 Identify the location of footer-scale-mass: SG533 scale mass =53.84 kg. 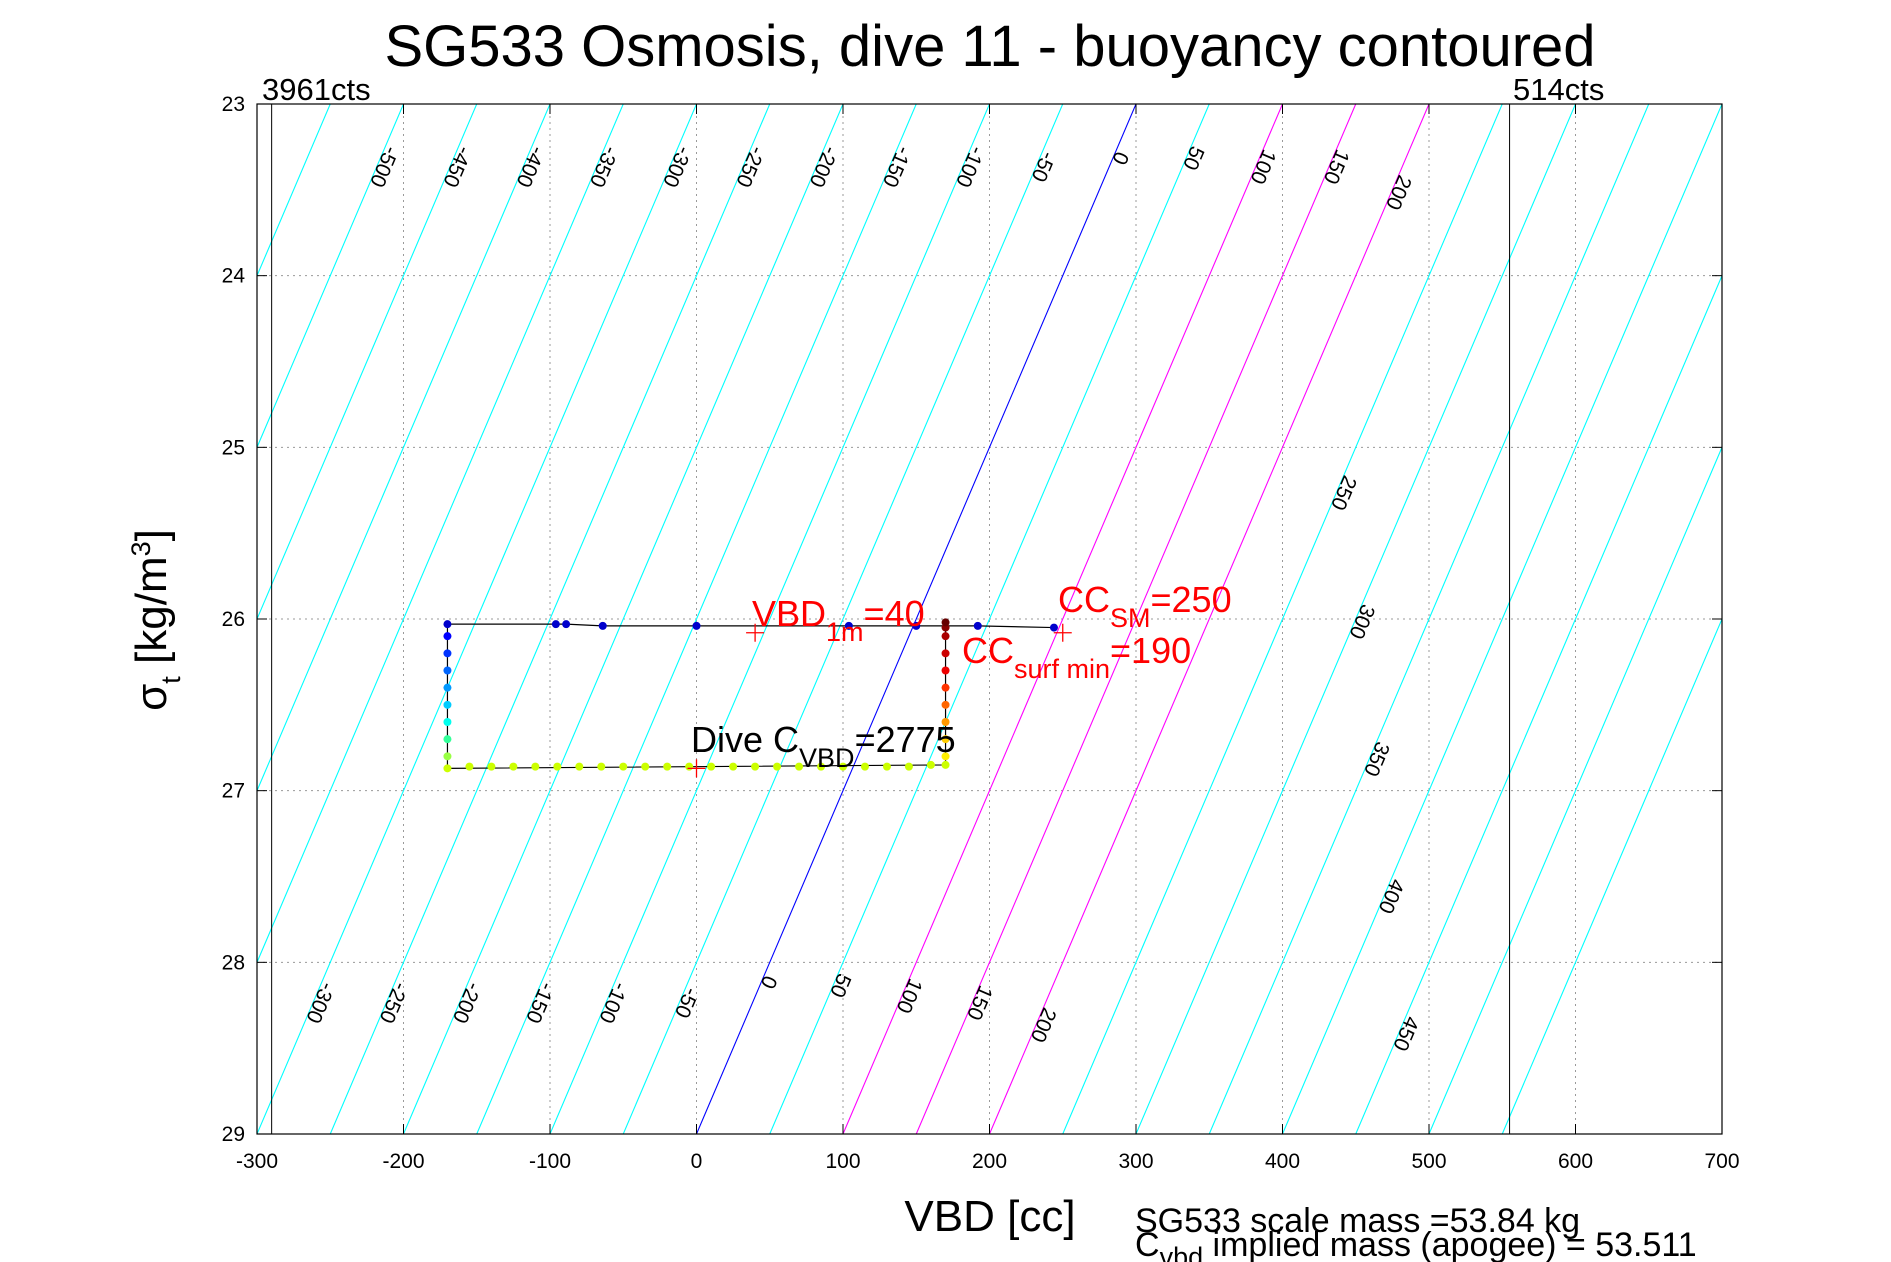
(1357, 1221).